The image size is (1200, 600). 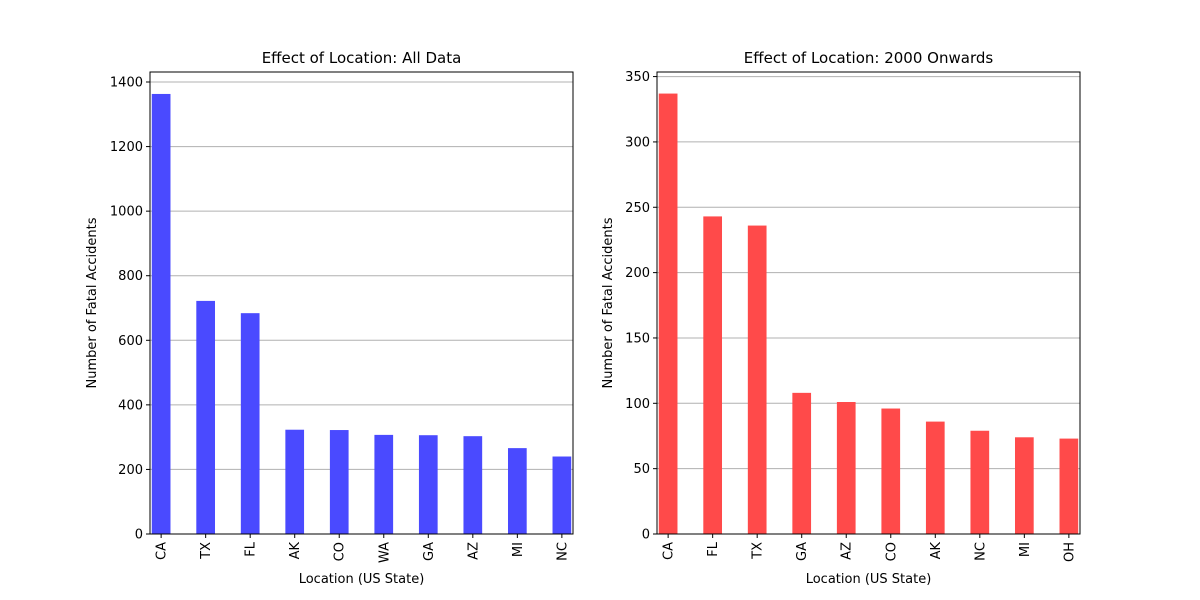 I want to click on y-tick-label: 150, so click(x=637, y=338).